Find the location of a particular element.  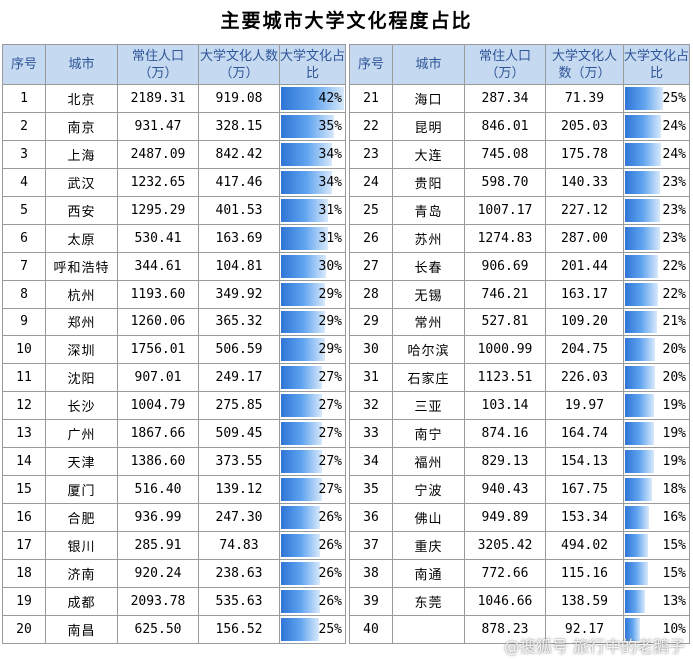

city-cell: 天津 is located at coordinates (81, 462).